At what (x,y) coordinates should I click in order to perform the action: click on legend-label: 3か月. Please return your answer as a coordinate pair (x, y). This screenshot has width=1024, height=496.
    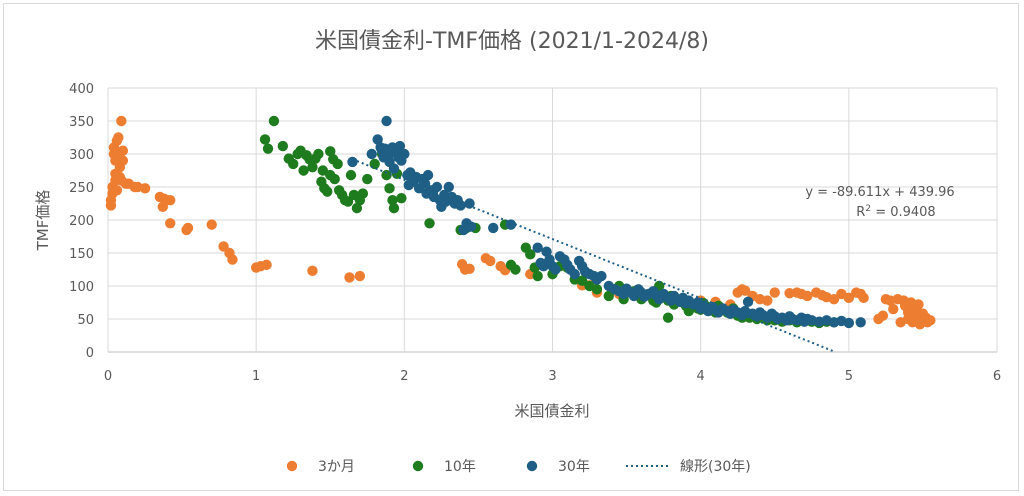
    Looking at the image, I should click on (336, 467).